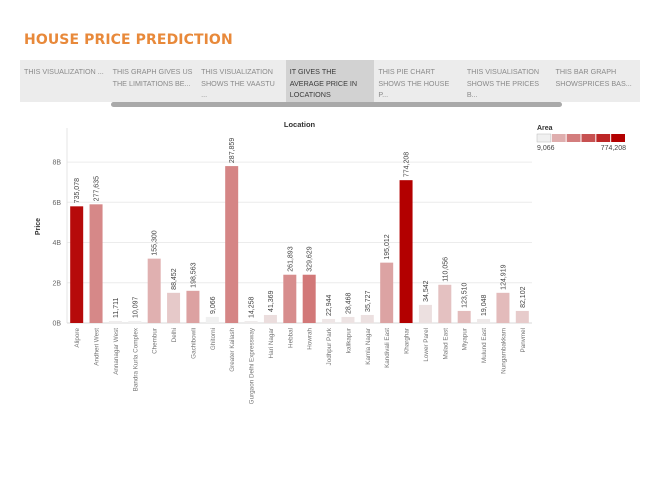  I want to click on legend-max-label: 774,208, so click(613, 148).